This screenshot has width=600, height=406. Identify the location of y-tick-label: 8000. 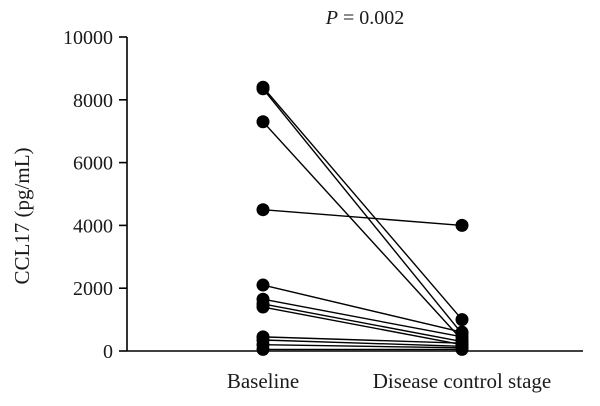
(93, 101).